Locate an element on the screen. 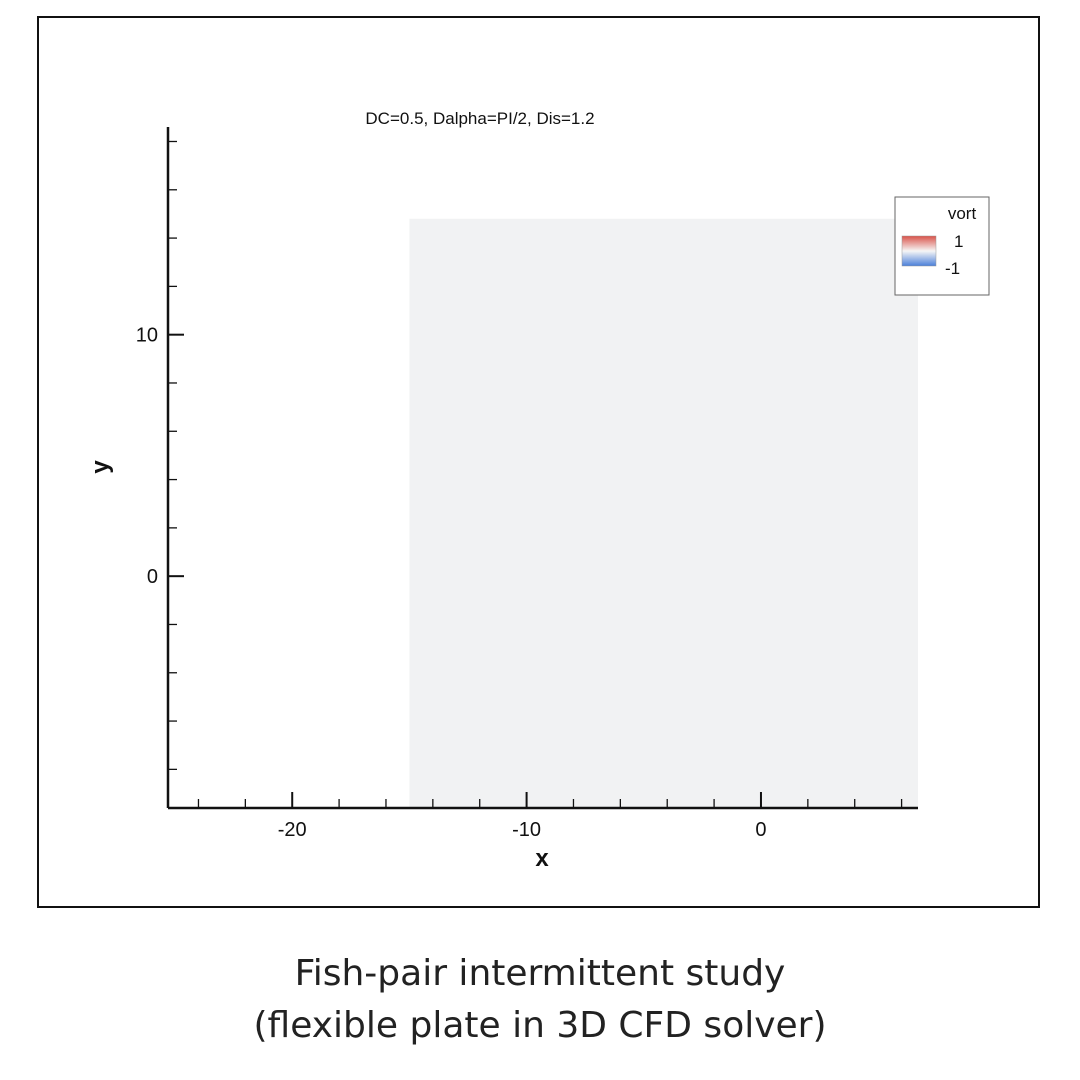 This screenshot has width=1080, height=1080. x-tick-label: -10 is located at coordinates (526, 830).